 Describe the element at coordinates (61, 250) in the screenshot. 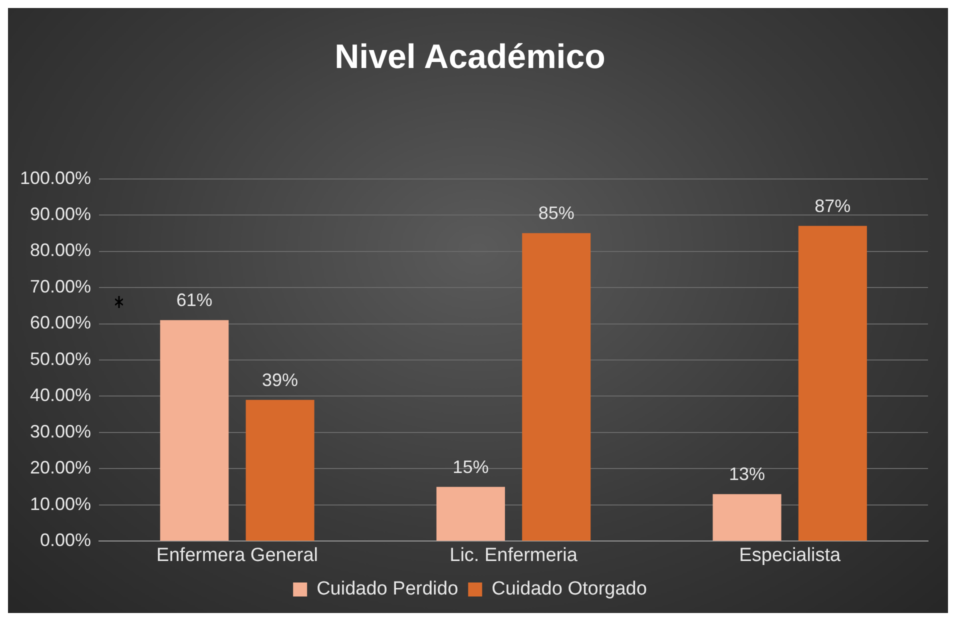

I see `y-tick-label: 80.00%` at that location.